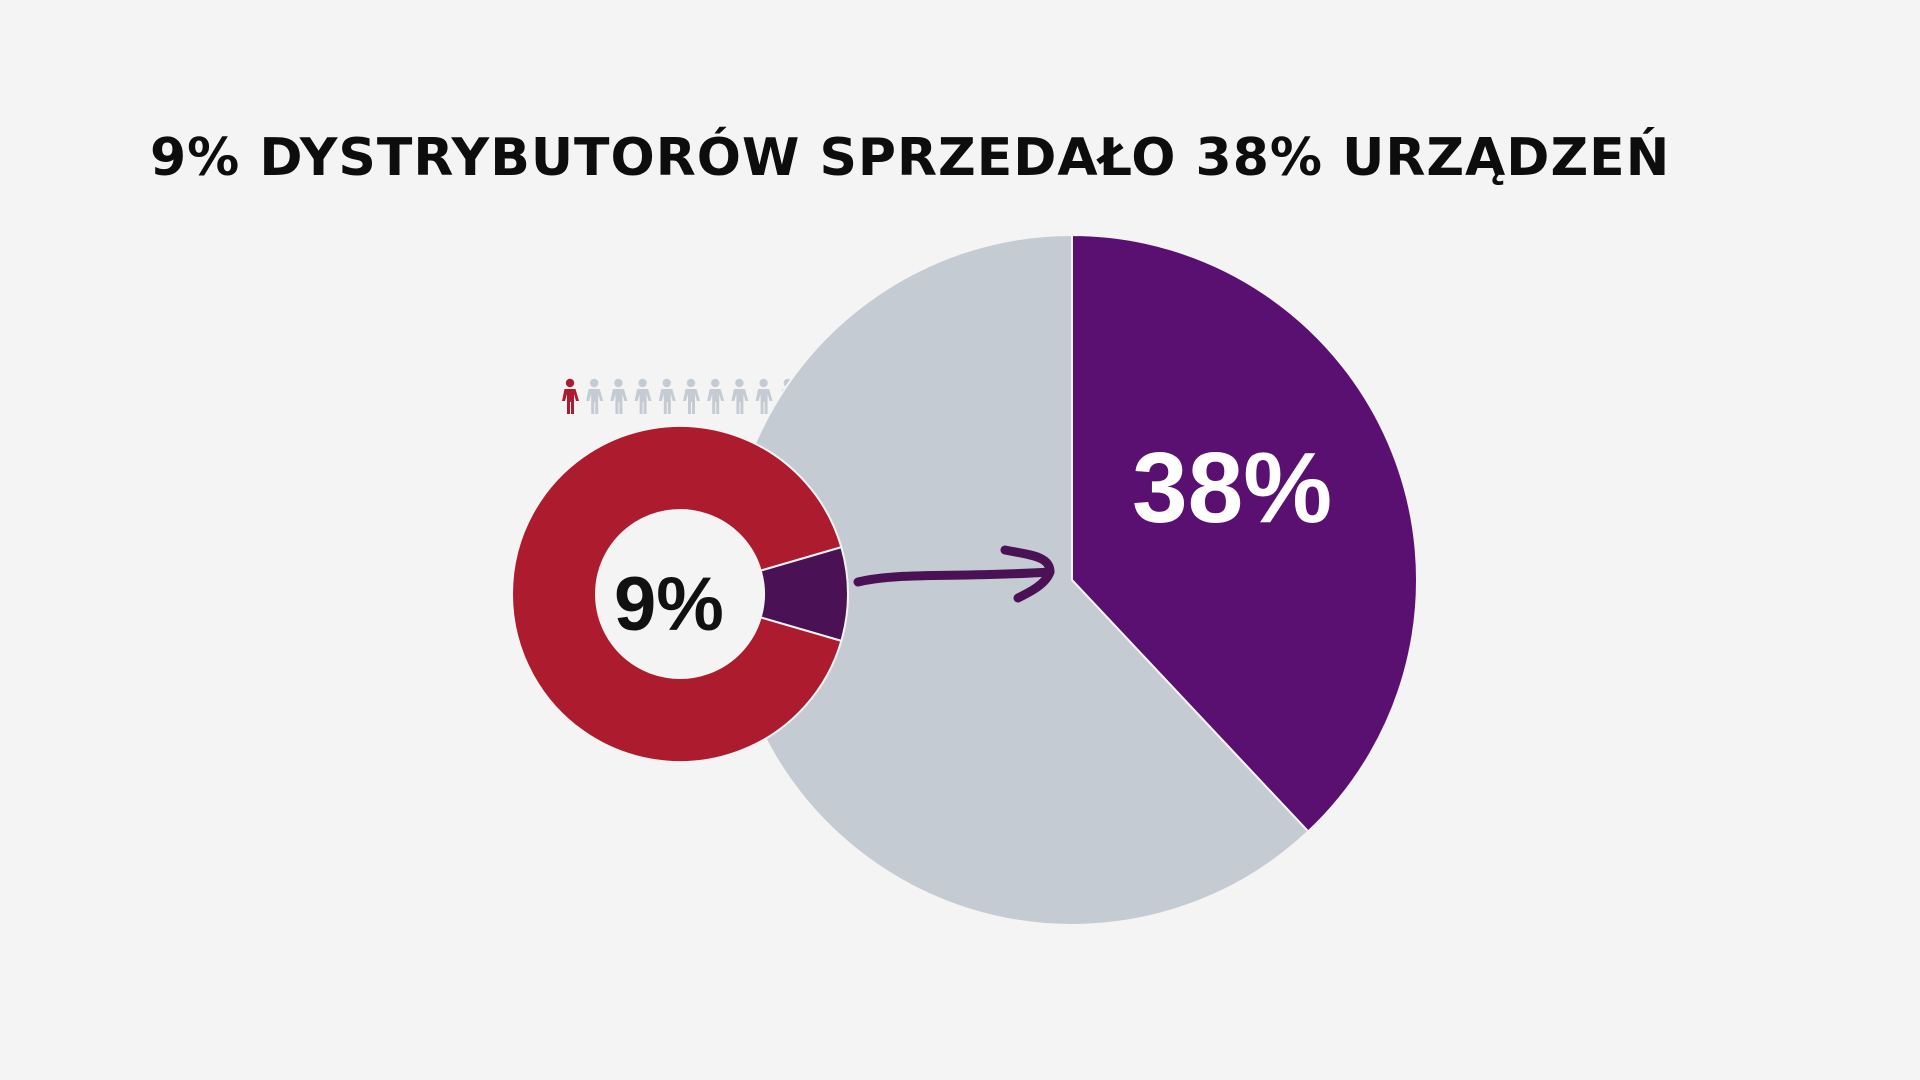 This screenshot has height=1080, width=1920. I want to click on arrow-right-icon, so click(954, 574).